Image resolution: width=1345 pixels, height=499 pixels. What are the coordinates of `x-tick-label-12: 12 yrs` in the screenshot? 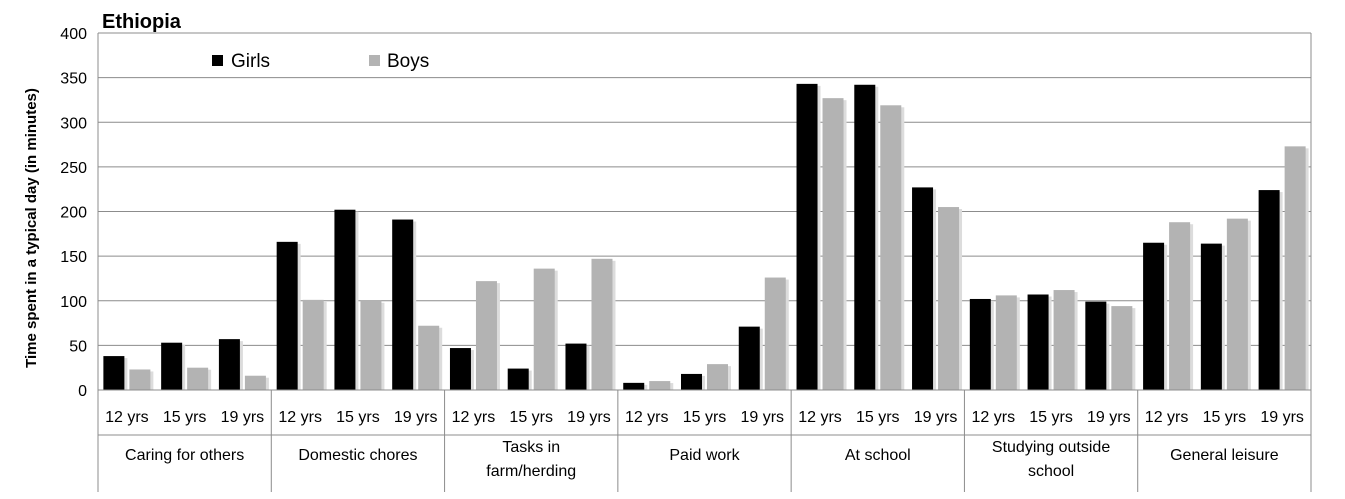 It's located at (820, 417).